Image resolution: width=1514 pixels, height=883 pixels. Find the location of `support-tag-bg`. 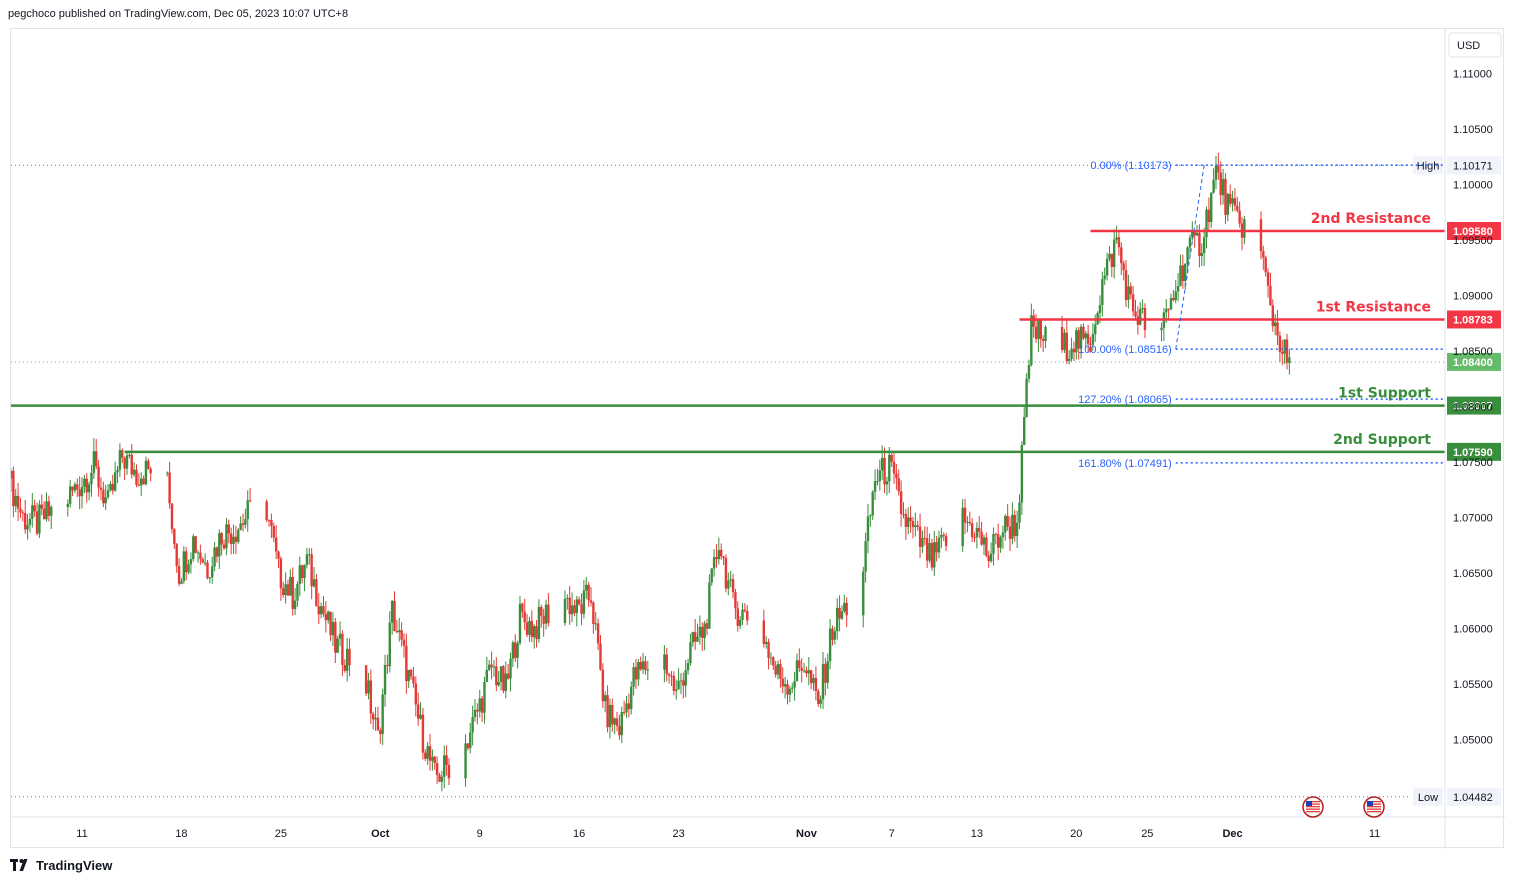

support-tag-bg is located at coordinates (1474, 405).